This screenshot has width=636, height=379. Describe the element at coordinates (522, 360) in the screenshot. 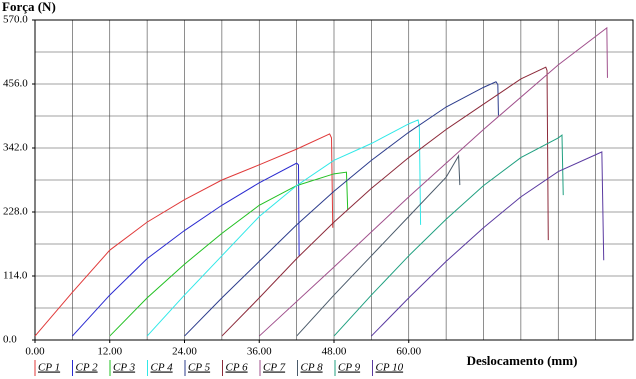

I see `x-axis-label: Deslocamento (mm)` at that location.